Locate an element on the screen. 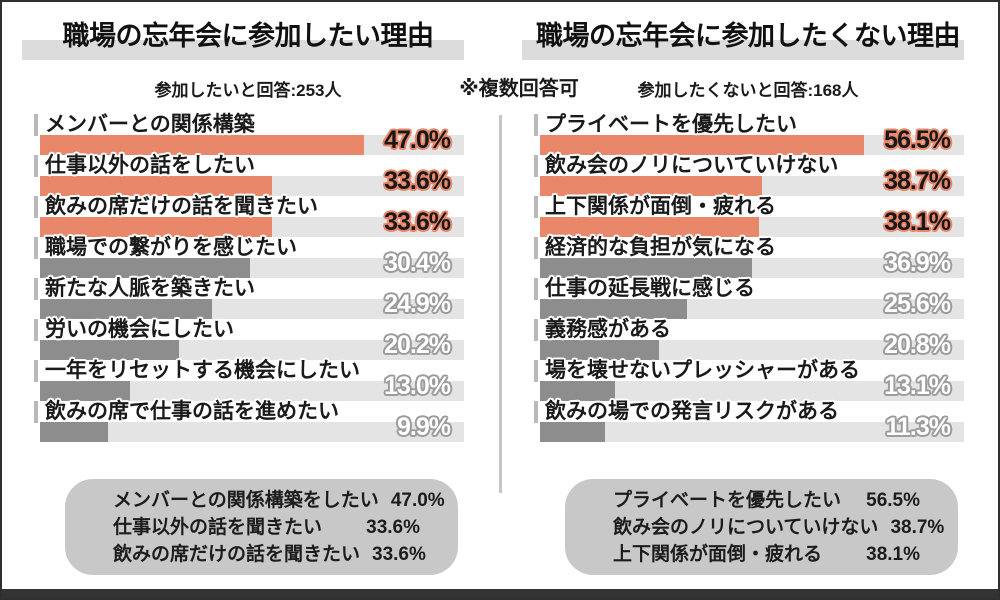 This screenshot has width=1000, height=600. bar-row: 新たな人脈を築きたい 24.9% is located at coordinates (248, 298).